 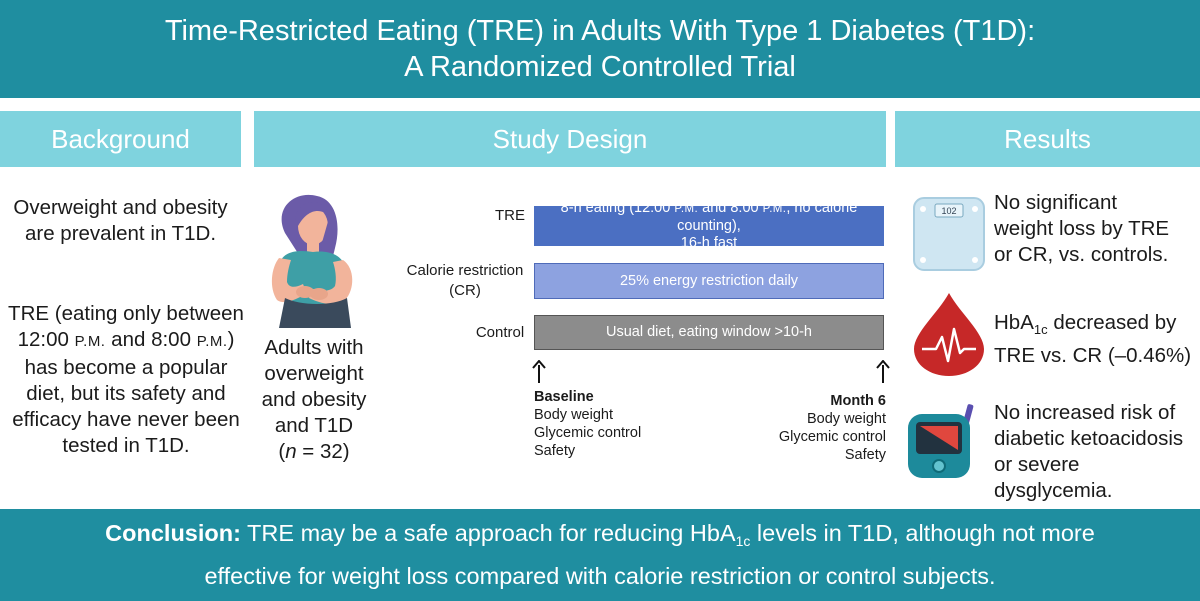 I want to click on woman-holding-stomach-icon, so click(x=312, y=261).